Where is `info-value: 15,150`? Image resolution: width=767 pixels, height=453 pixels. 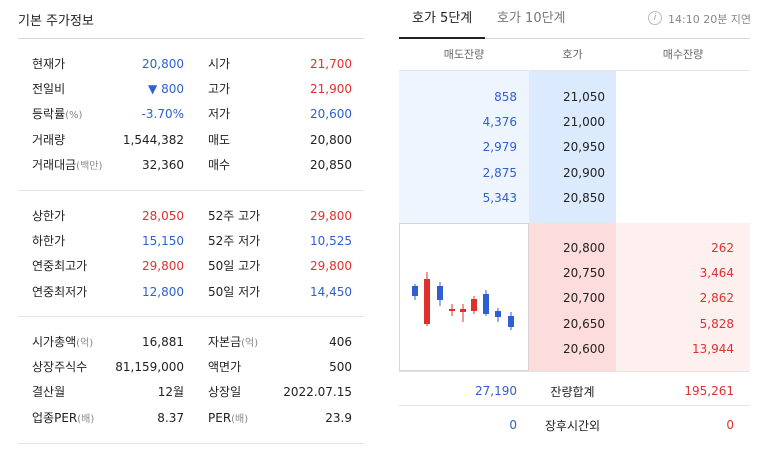 info-value: 15,150 is located at coordinates (163, 241).